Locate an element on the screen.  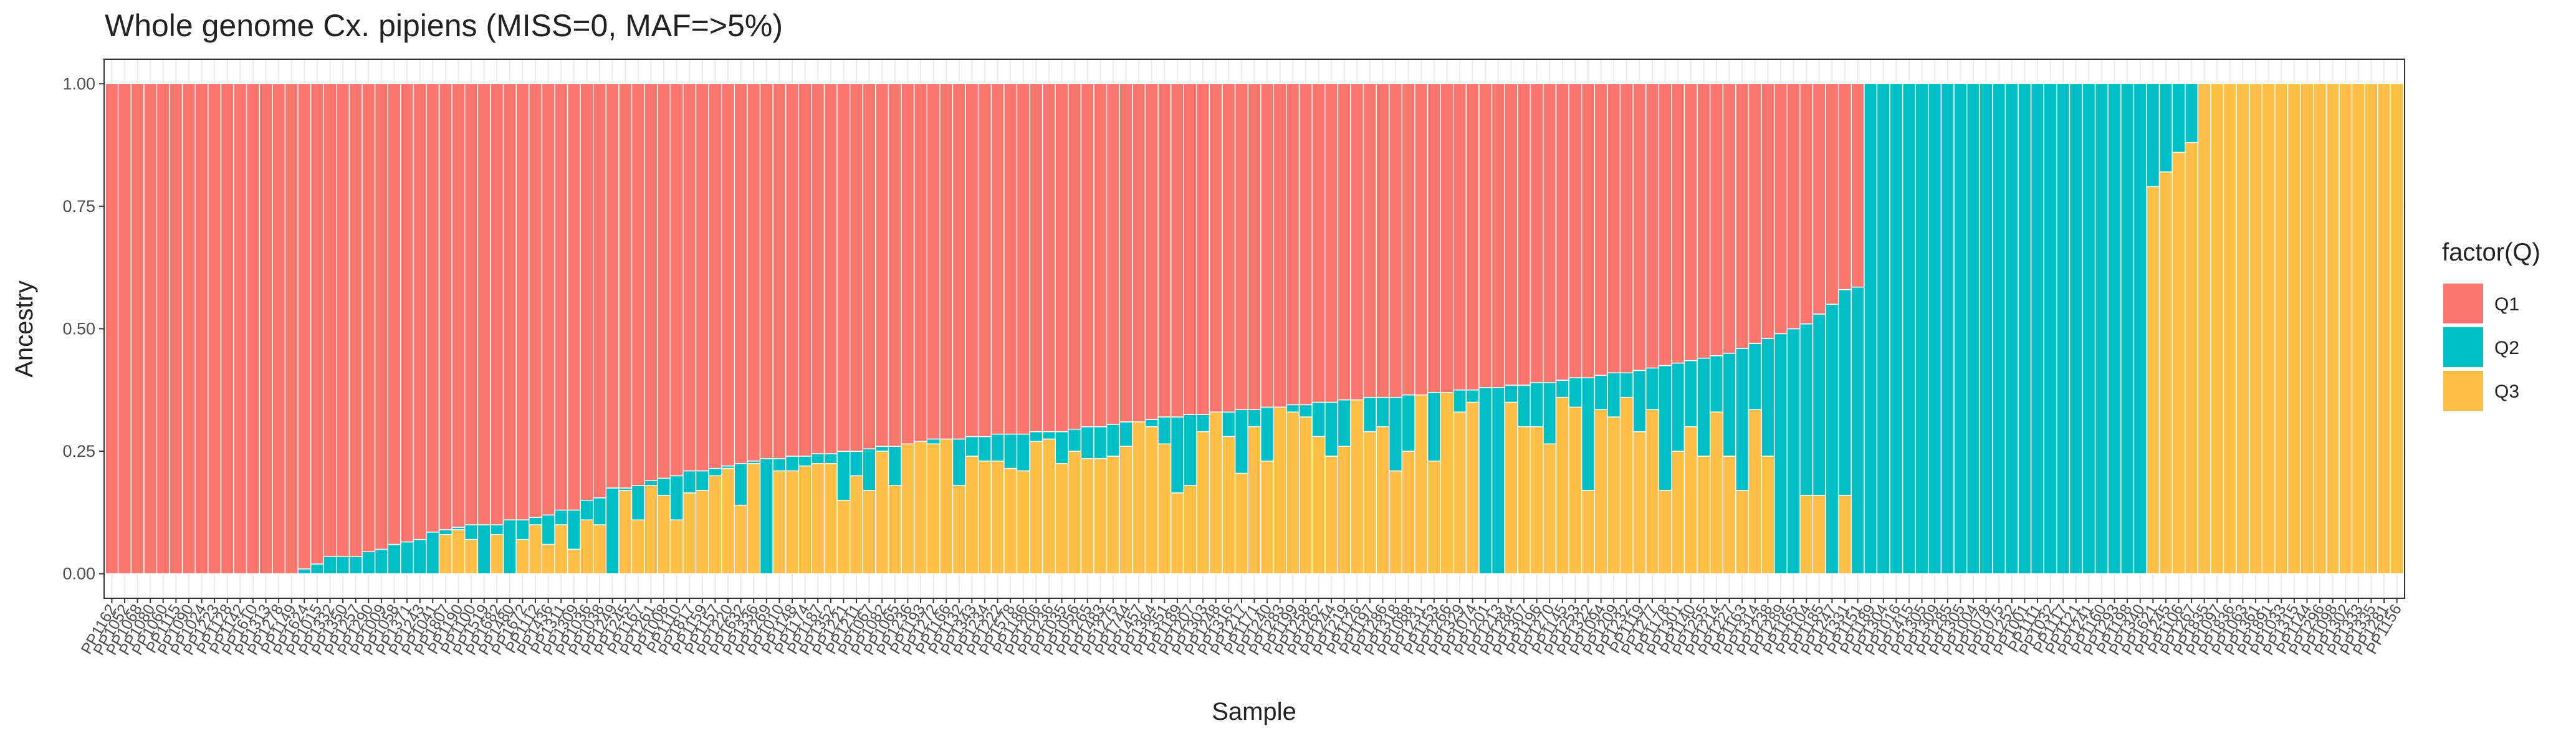
y-tick-label: 0.25 is located at coordinates (78, 452).